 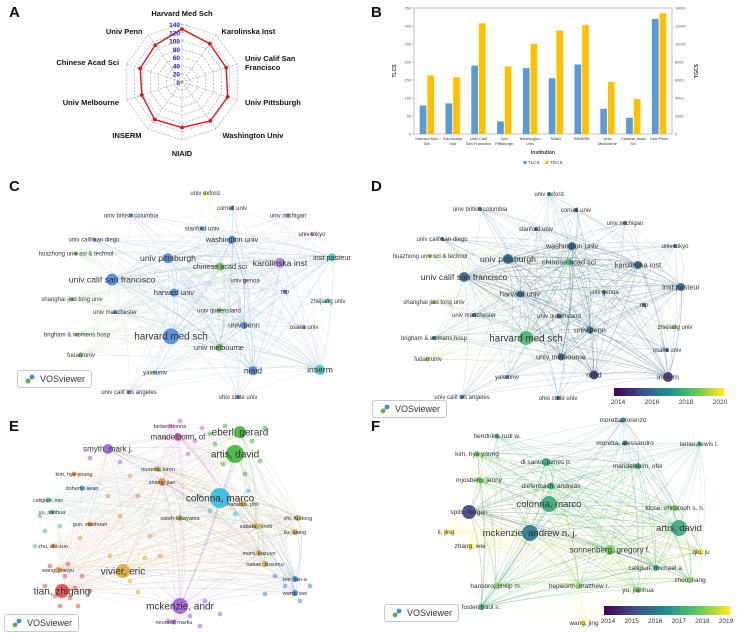 I want to click on bar-tgcs-inserm, so click(x=585, y=80).